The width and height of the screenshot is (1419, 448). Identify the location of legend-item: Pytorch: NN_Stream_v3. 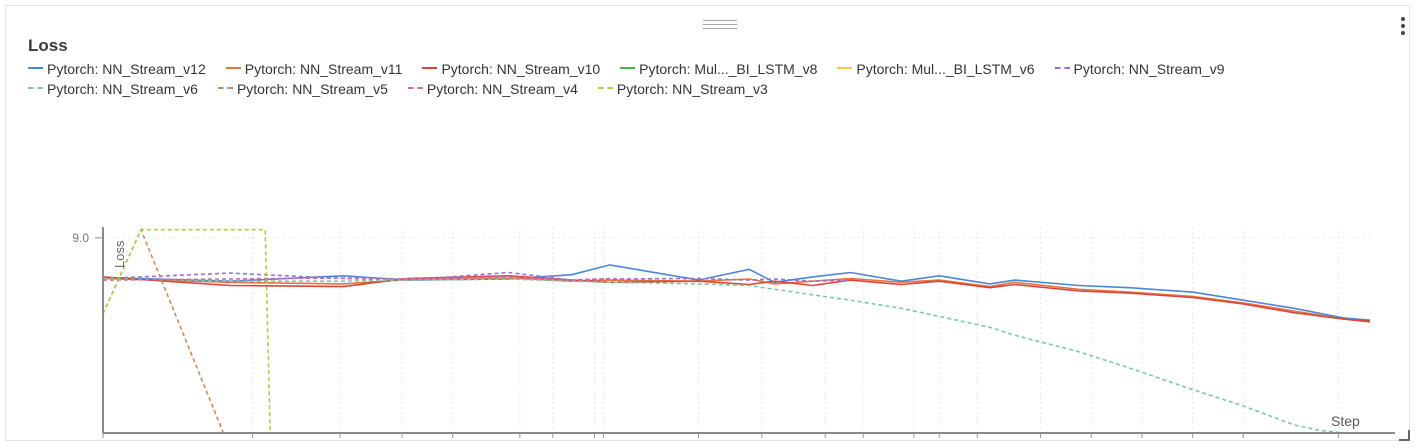
(682, 89).